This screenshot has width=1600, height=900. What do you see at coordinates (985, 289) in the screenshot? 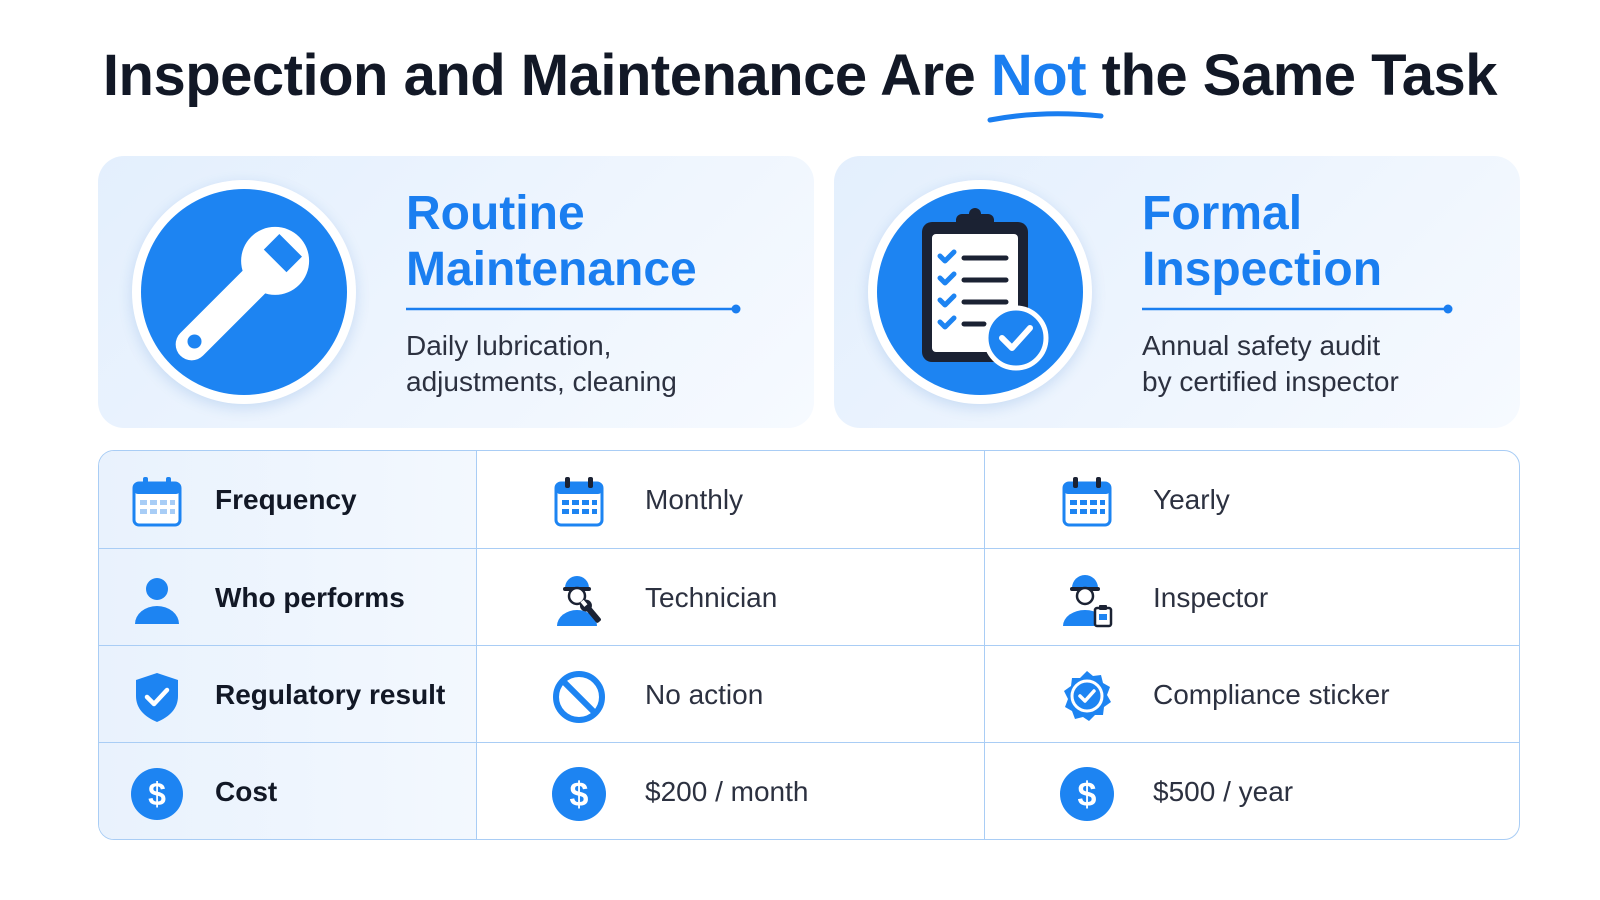
I see `clipboard-check-icon` at bounding box center [985, 289].